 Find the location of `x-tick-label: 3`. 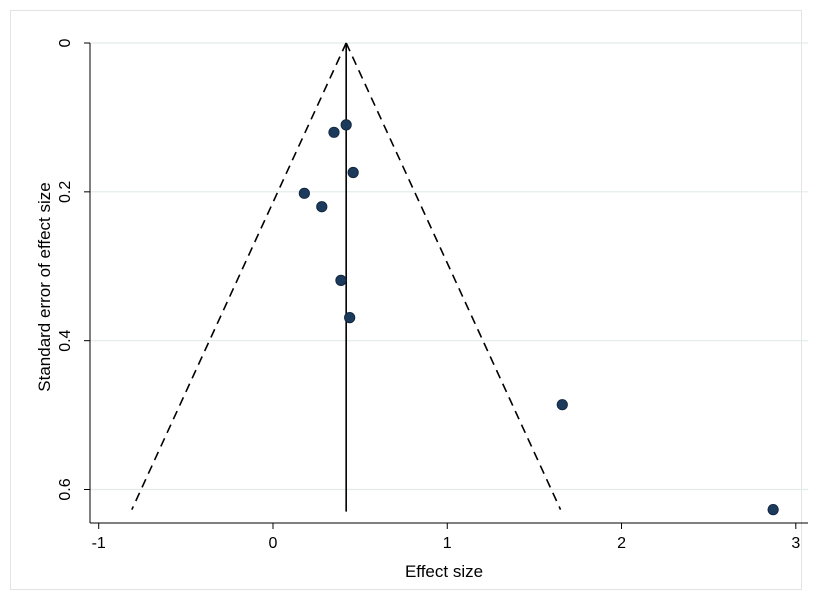

x-tick-label: 3 is located at coordinates (795, 543).